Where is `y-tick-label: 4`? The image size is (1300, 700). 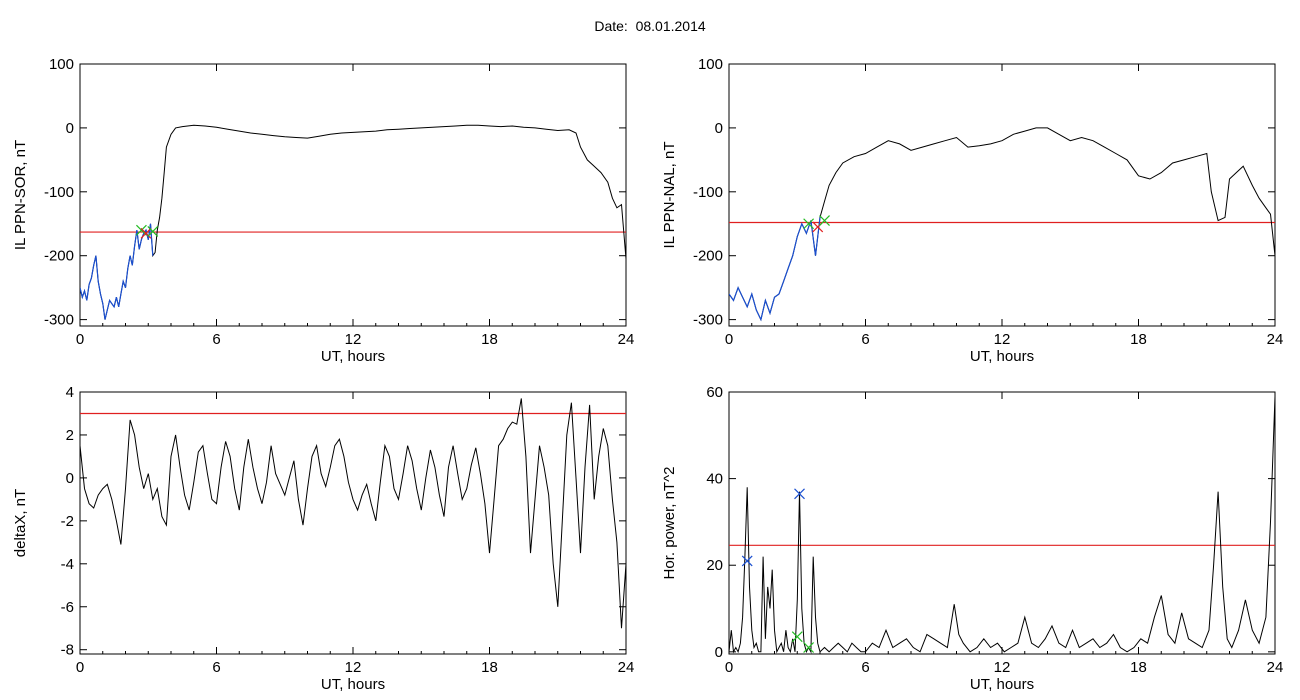
y-tick-label: 4 is located at coordinates (70, 392).